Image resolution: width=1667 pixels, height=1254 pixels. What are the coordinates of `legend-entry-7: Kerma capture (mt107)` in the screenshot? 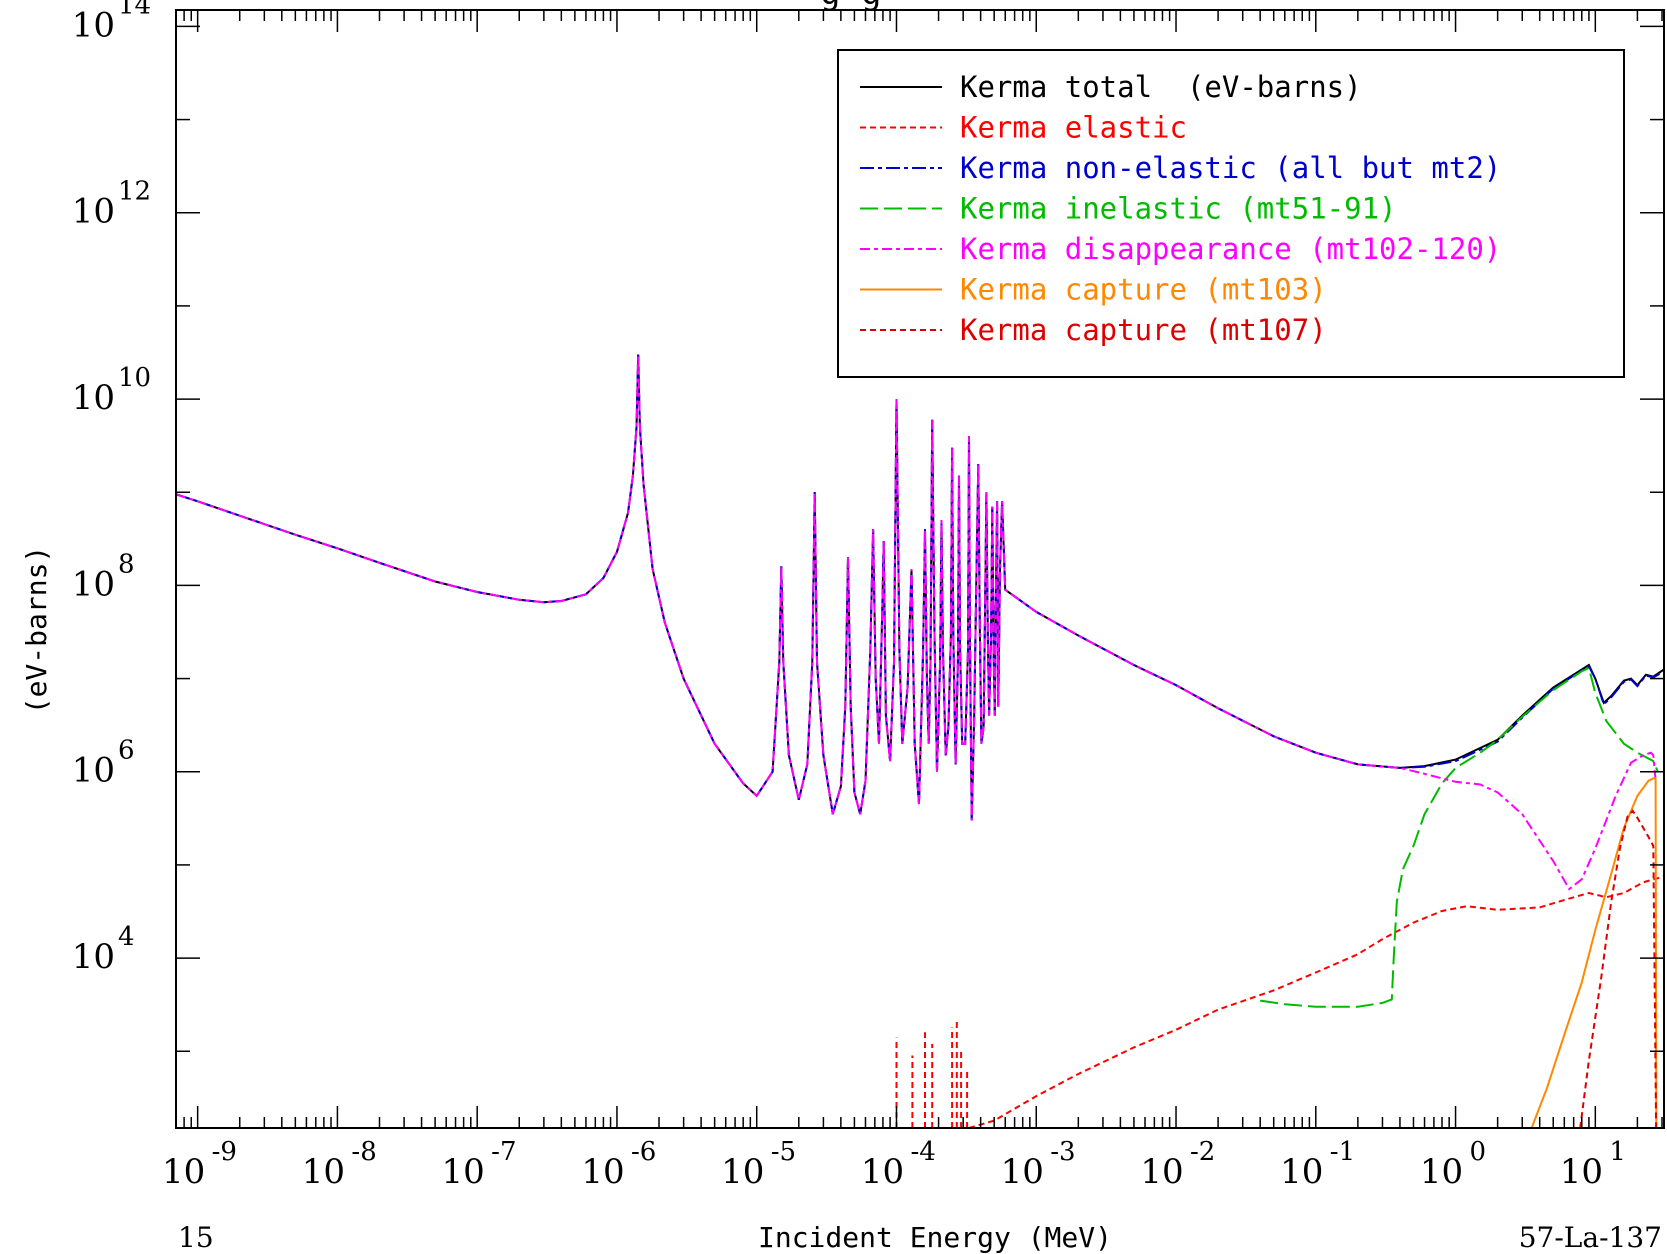 It's located at (1093, 330).